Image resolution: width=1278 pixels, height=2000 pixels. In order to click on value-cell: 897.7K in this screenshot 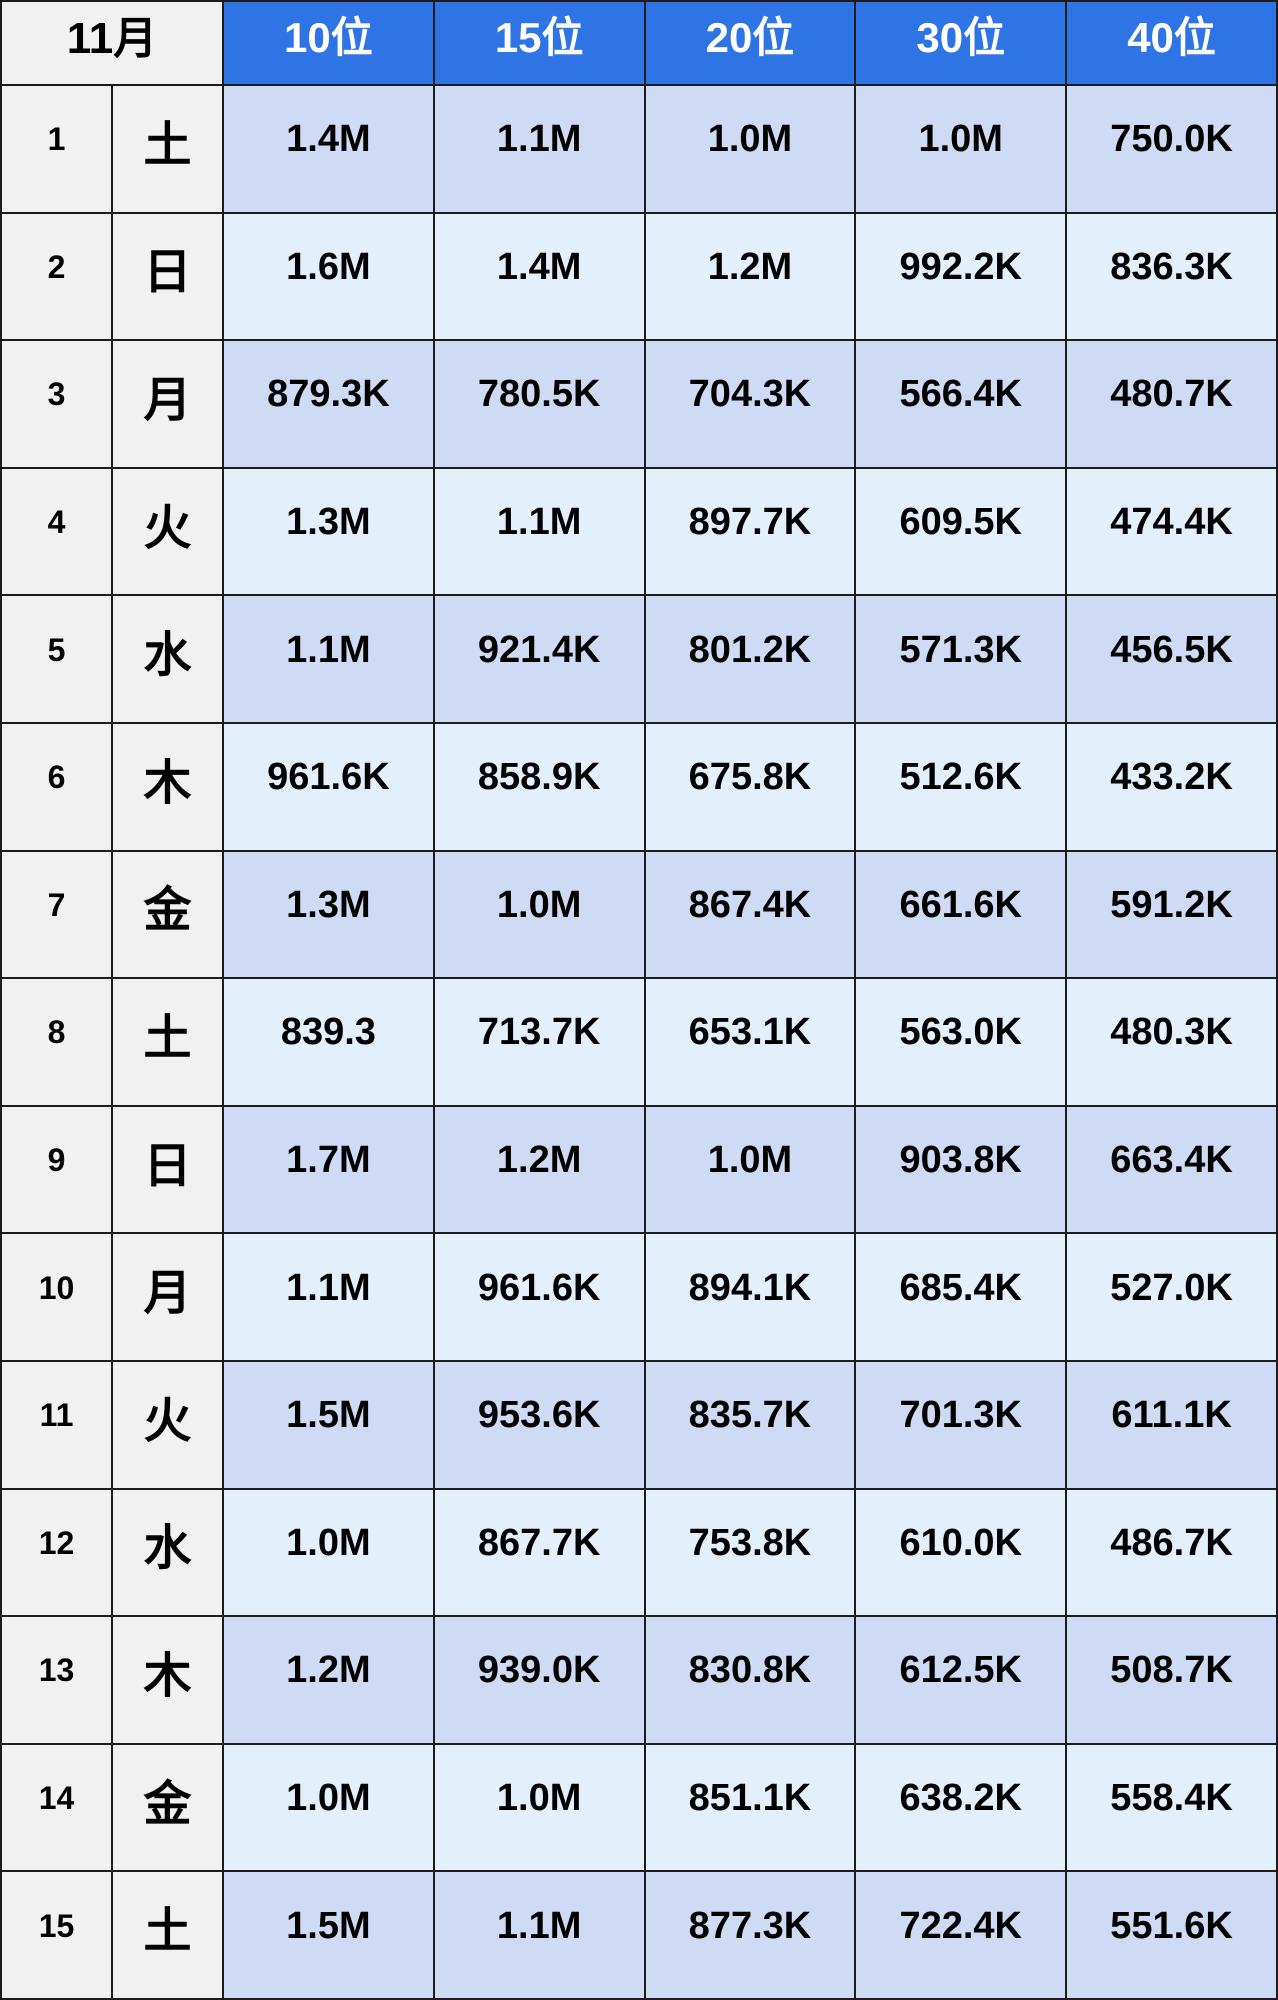, I will do `click(750, 531)`.